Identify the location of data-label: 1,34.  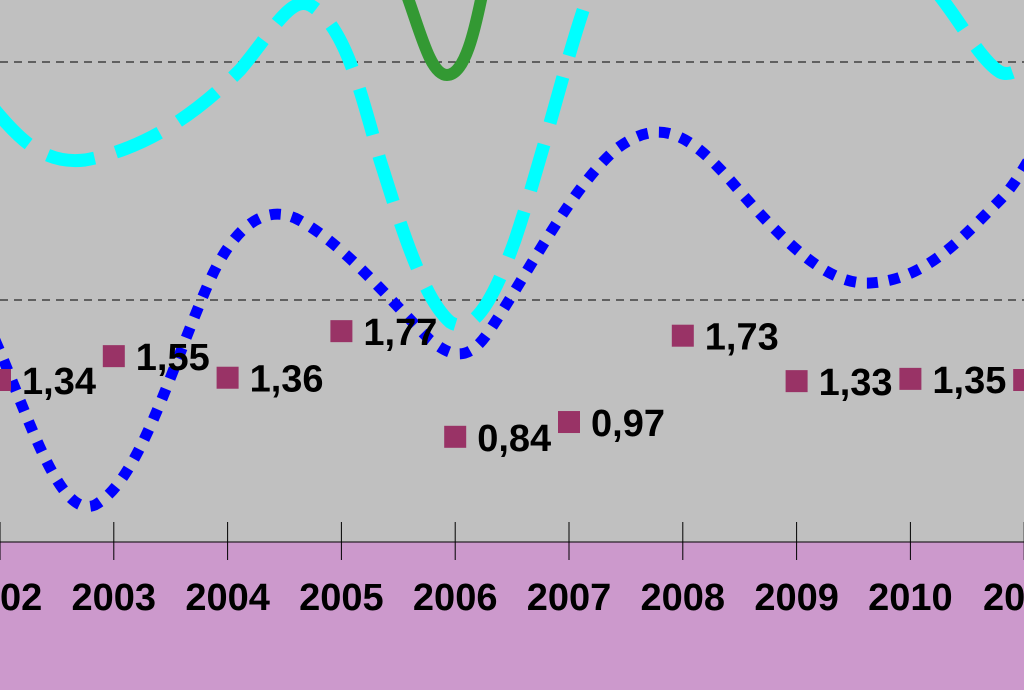
(59, 382).